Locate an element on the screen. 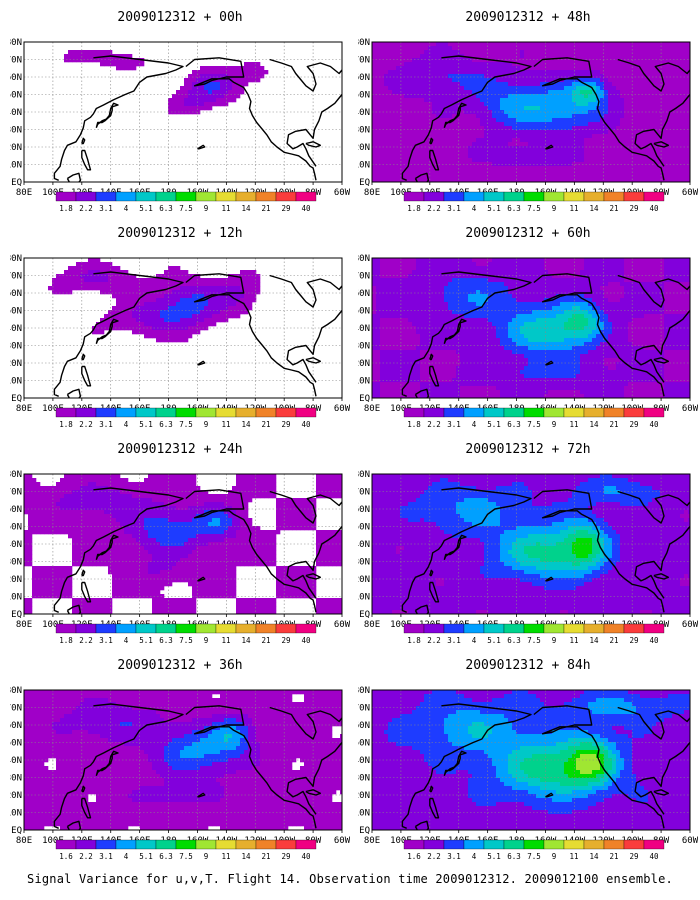 The width and height of the screenshot is (700, 900). colorbar-swatch is located at coordinates (286, 412).